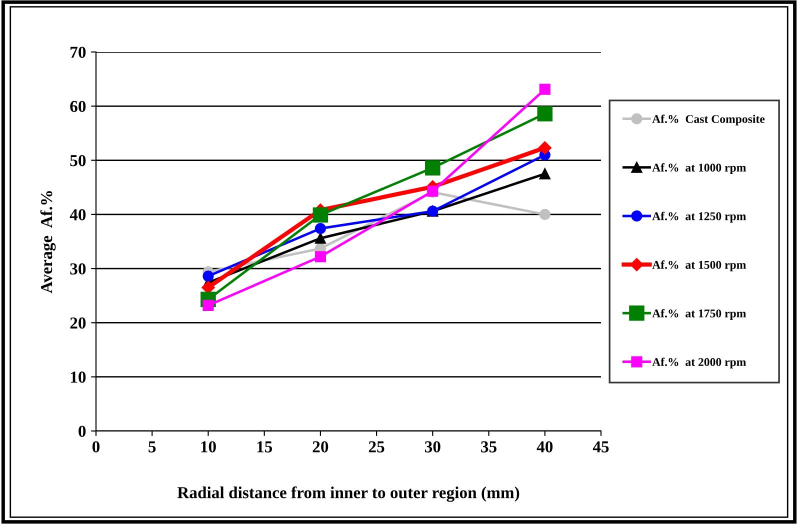 The image size is (798, 524). I want to click on x-tick-label: 35, so click(488, 446).